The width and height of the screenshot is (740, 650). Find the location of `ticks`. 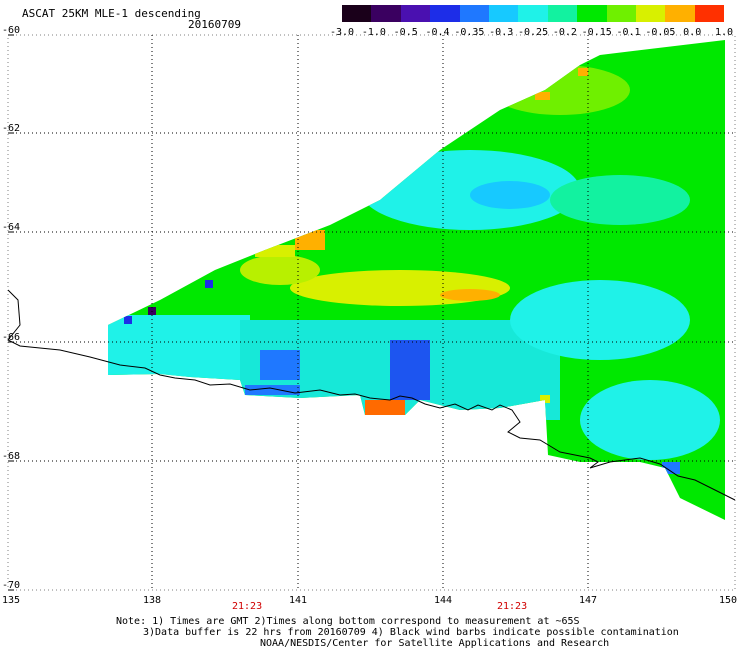

ticks is located at coordinates (11, 312).